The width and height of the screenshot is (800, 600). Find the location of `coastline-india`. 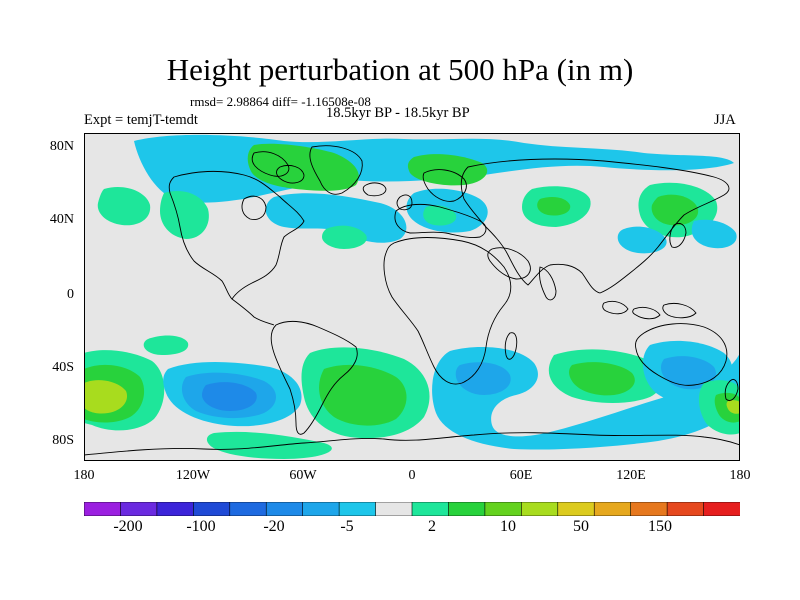

coastline-india is located at coordinates (548, 283).